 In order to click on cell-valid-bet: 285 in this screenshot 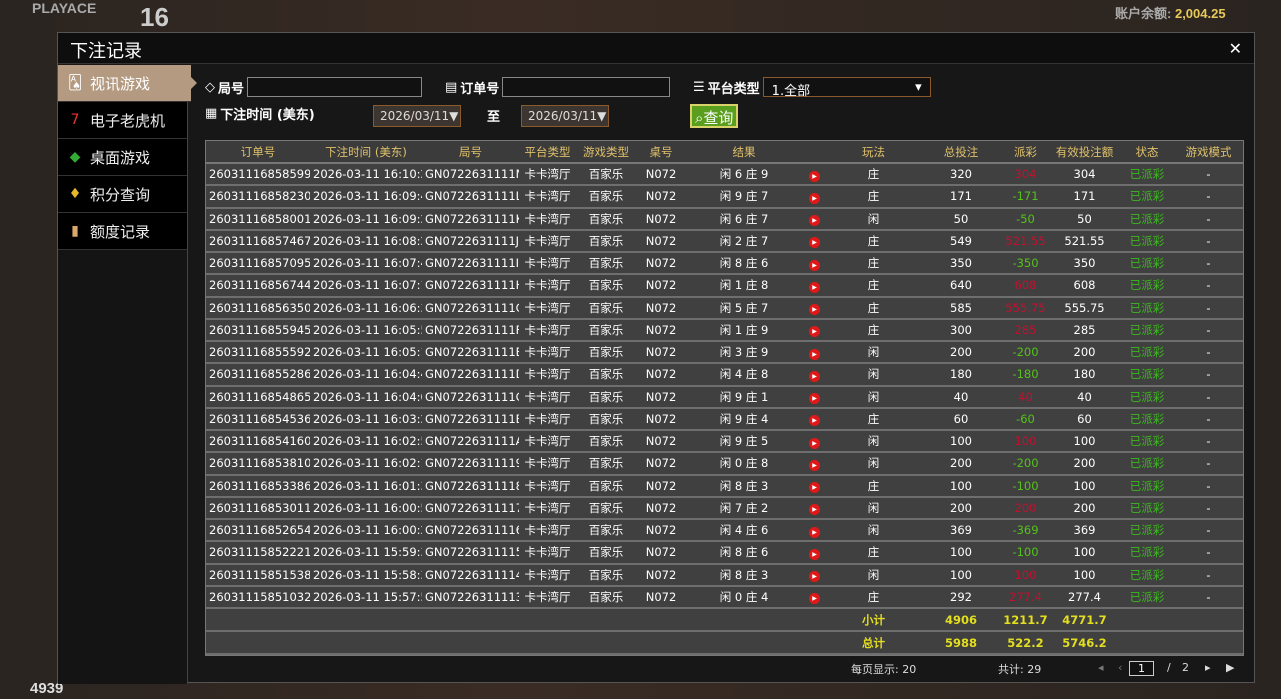, I will do `click(1084, 330)`.